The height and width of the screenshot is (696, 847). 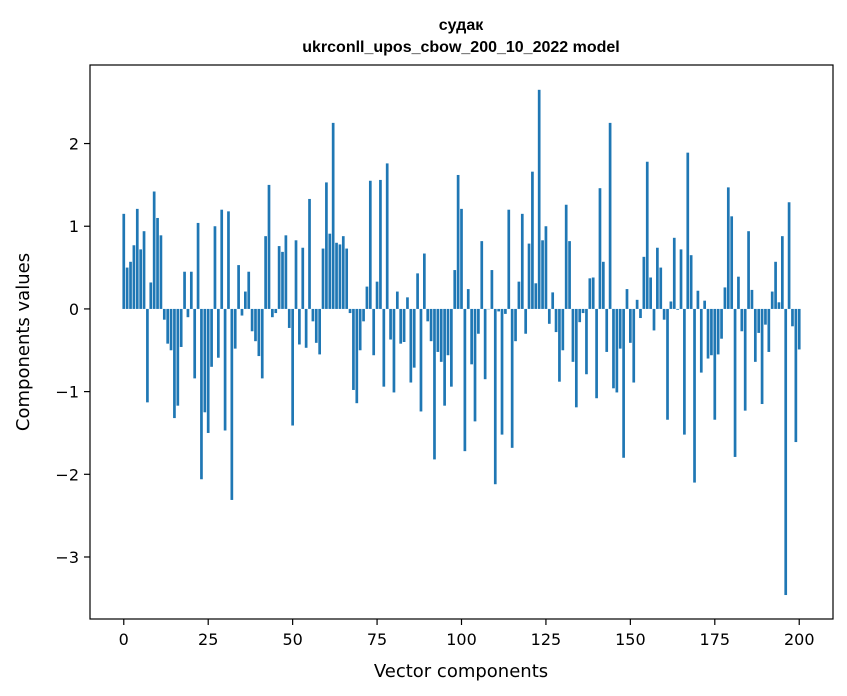 I want to click on chart-title-line2: ukrconll_upos_cbow_200_10_2022 model, so click(x=460, y=47).